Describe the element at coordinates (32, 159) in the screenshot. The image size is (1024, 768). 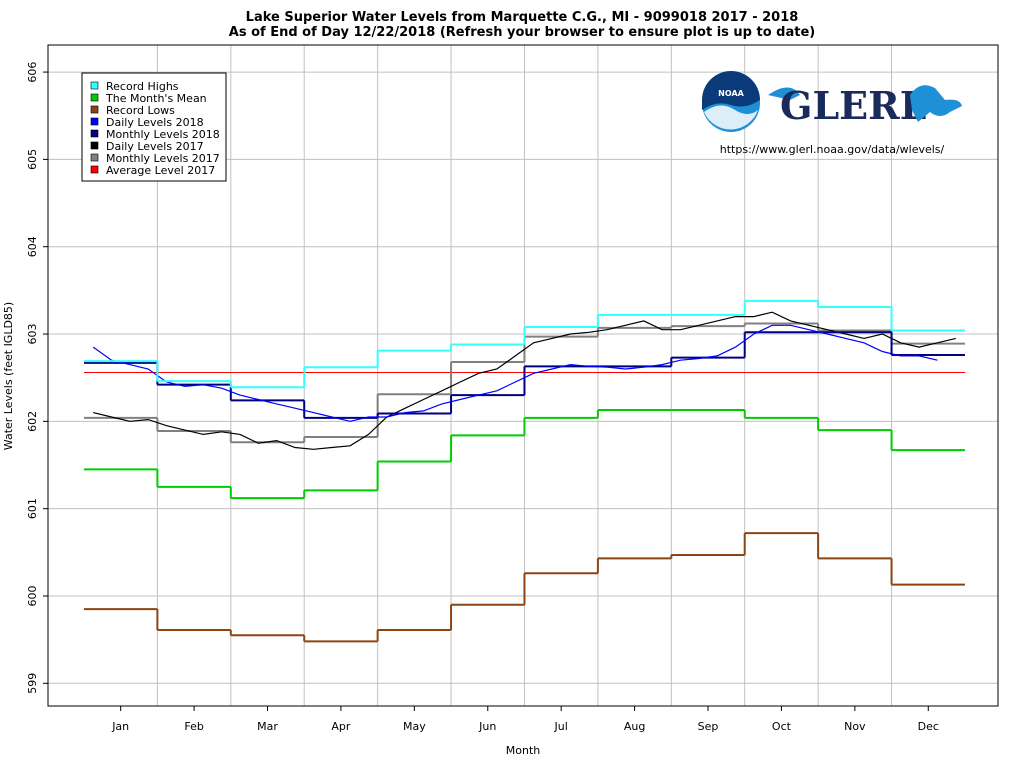
I see `y-tick-label: 605` at that location.